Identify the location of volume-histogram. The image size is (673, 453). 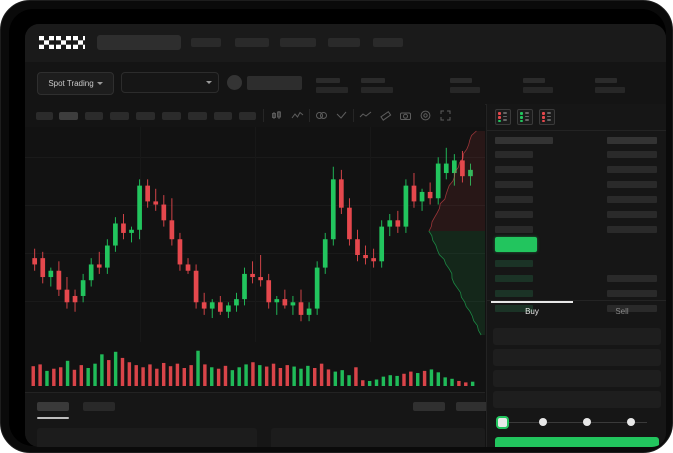
(253, 368).